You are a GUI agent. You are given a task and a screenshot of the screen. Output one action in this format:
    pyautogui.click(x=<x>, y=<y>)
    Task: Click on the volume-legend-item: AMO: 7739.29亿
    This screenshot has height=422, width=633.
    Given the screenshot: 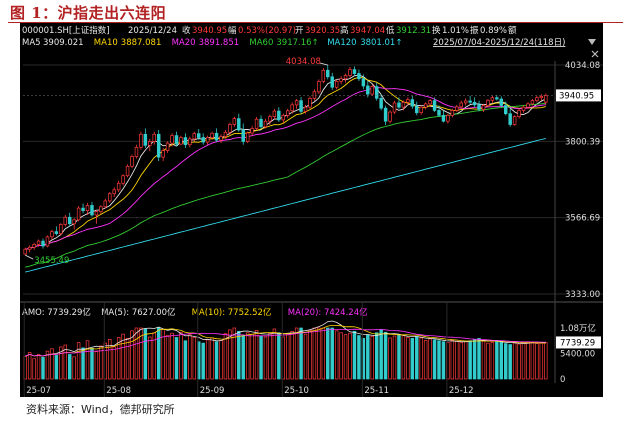 What is the action you would take?
    pyautogui.click(x=56, y=312)
    